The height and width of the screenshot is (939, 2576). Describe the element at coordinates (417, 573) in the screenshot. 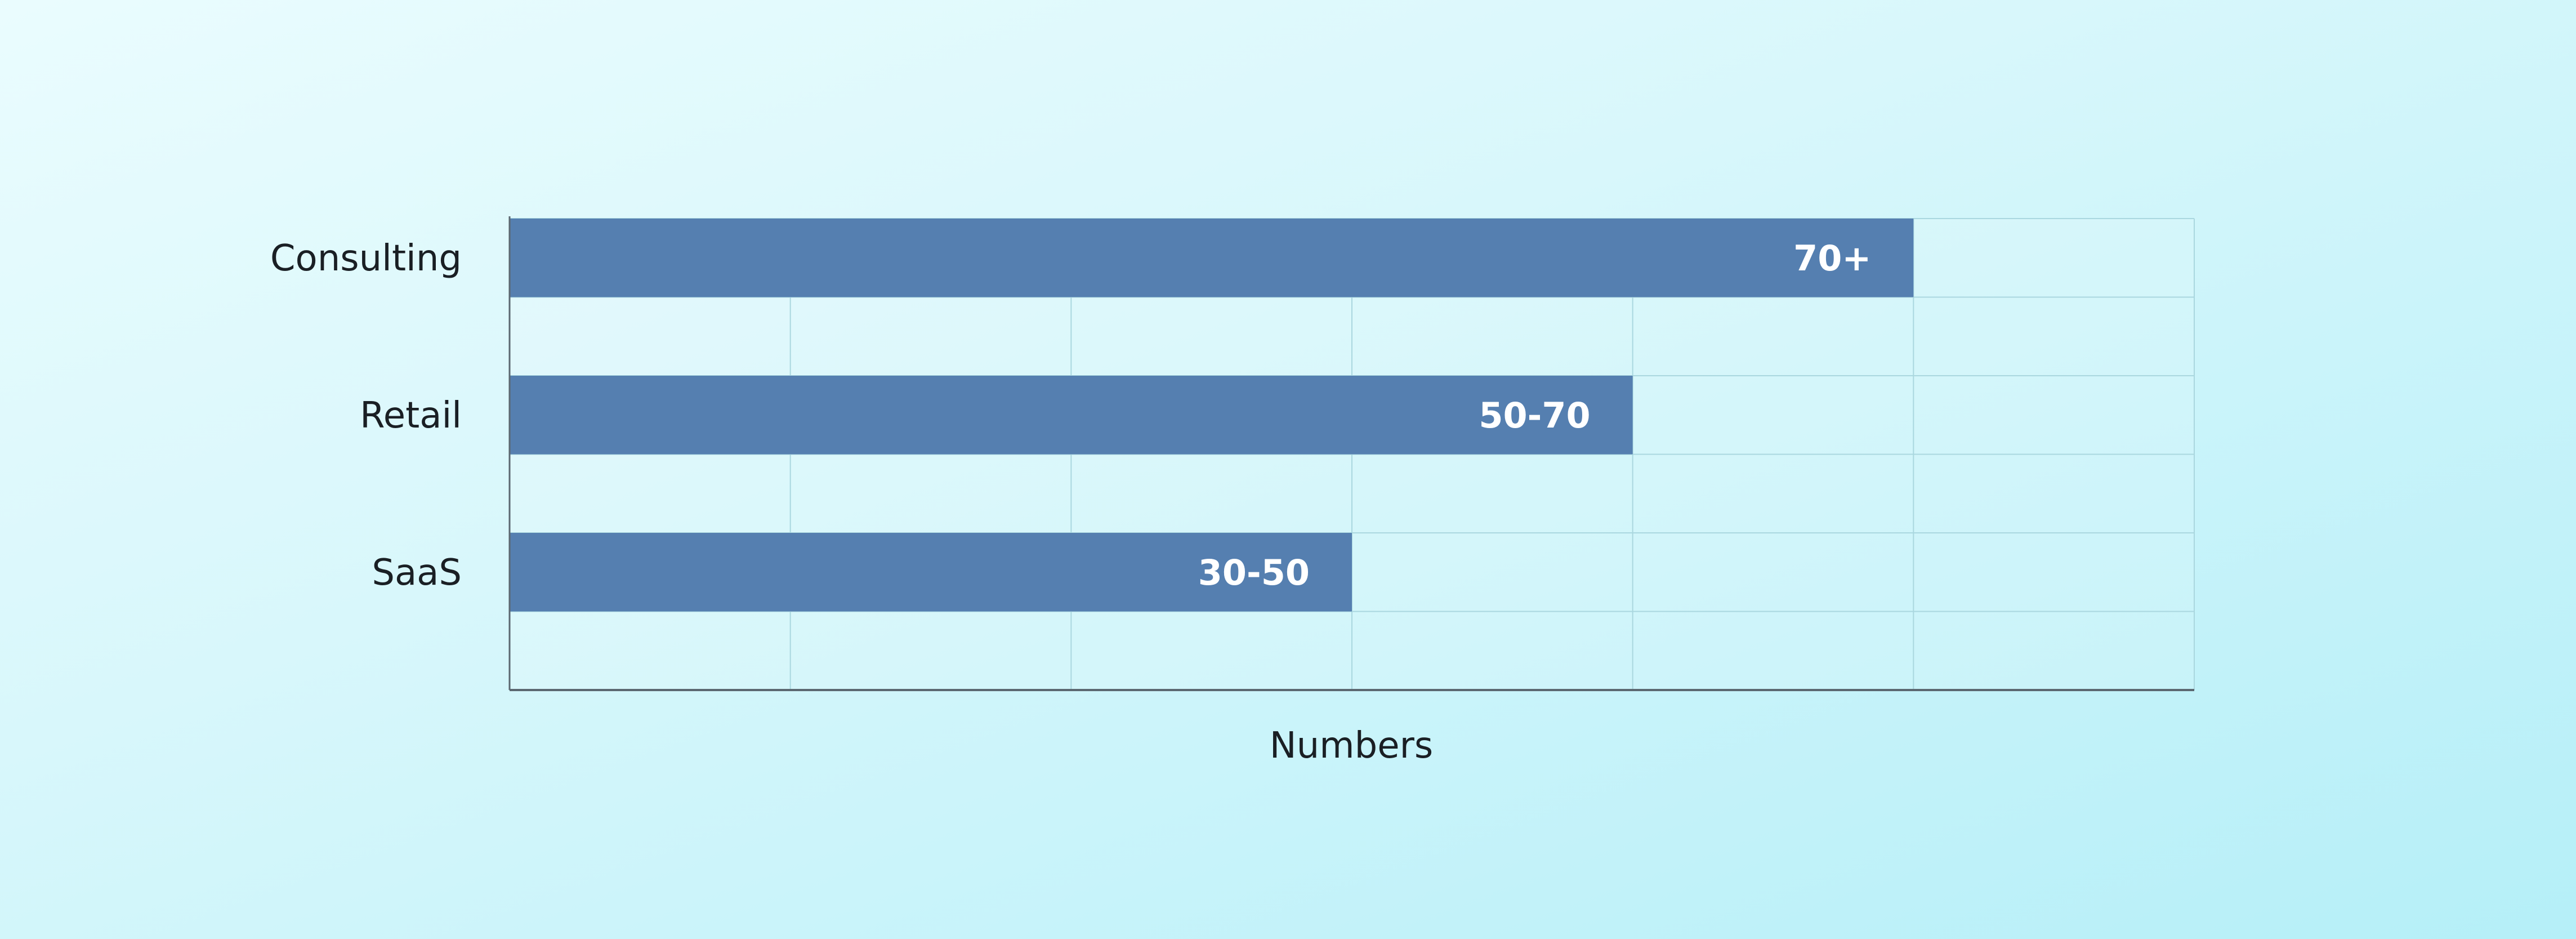

I see `category-label: SaaS` at that location.